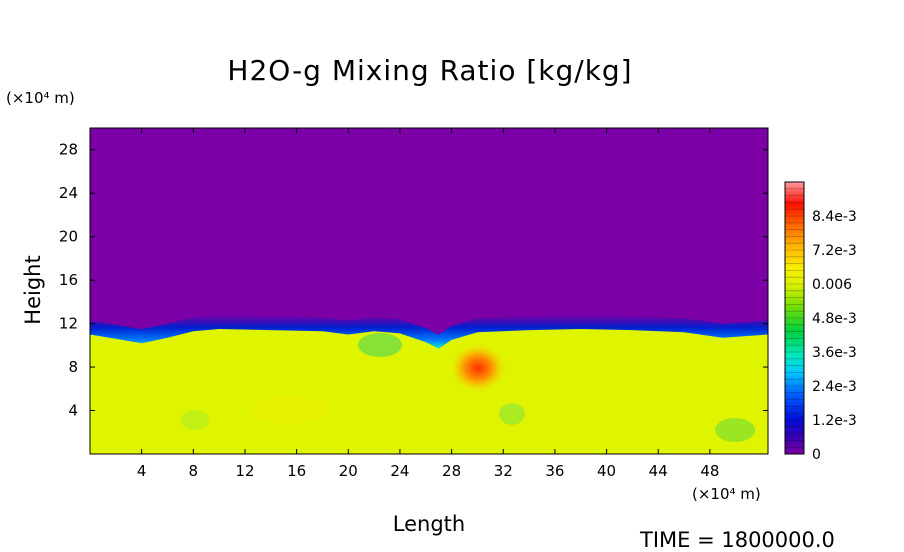 Image resolution: width=904 pixels, height=552 pixels. I want to click on x-axis-unit: (×10⁴ m), so click(726, 494).